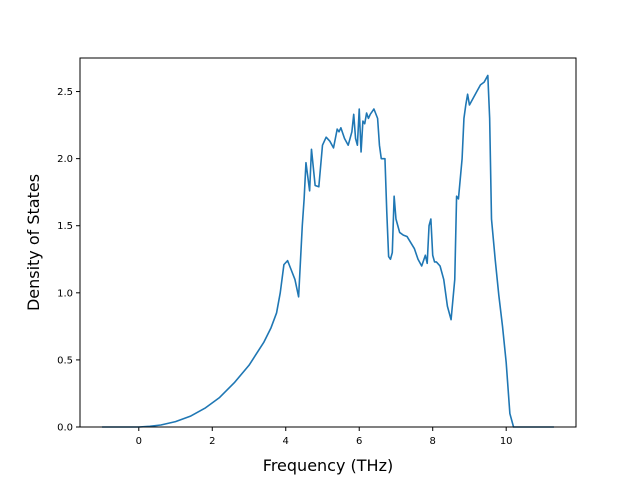 The image size is (640, 480). What do you see at coordinates (139, 441) in the screenshot?
I see `x-tick-label: 0` at bounding box center [139, 441].